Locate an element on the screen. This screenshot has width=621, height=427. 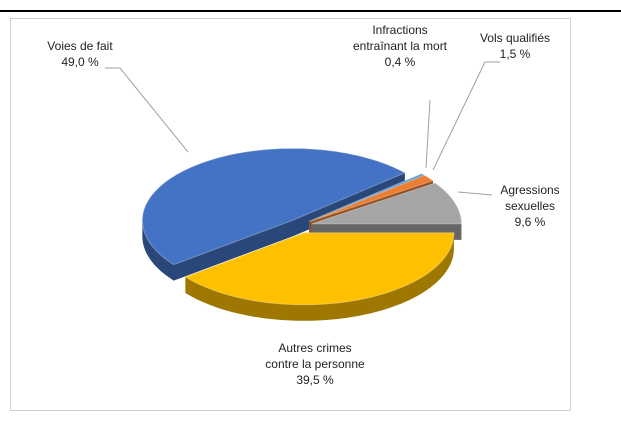
label: Infractions entraînant la mort 0,4 % is located at coordinates (400, 46).